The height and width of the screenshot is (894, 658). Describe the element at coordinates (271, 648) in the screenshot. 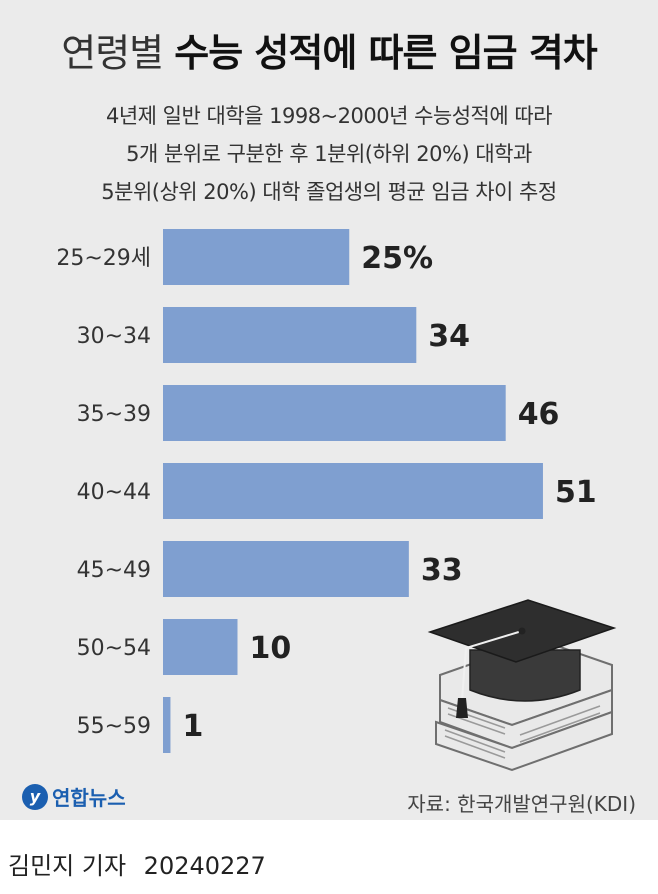

I see `value-label-5: 10` at that location.